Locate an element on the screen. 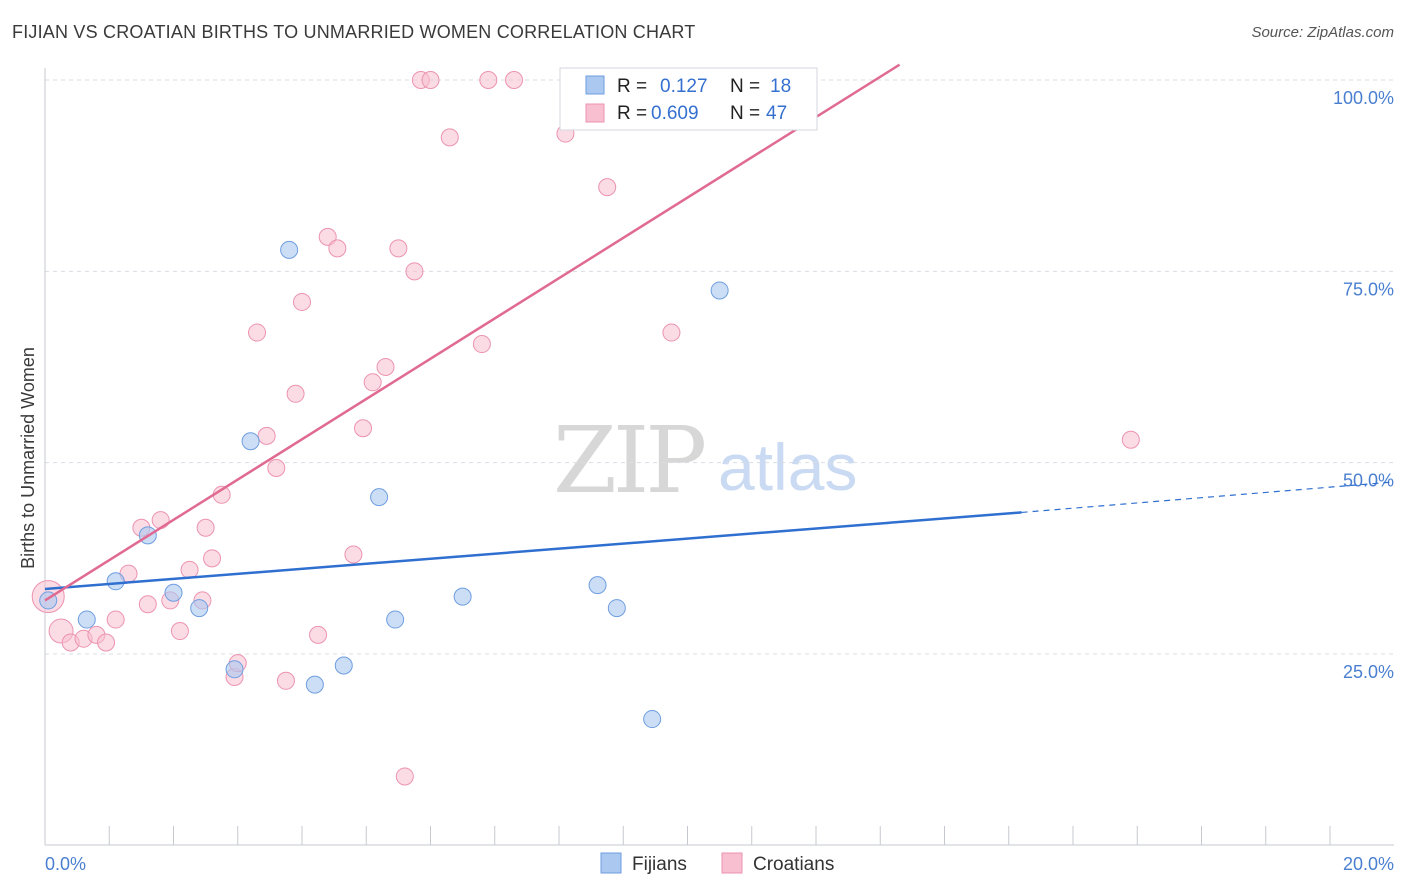 The height and width of the screenshot is (892, 1406). bottom-legend-croatian-swatch is located at coordinates (732, 863).